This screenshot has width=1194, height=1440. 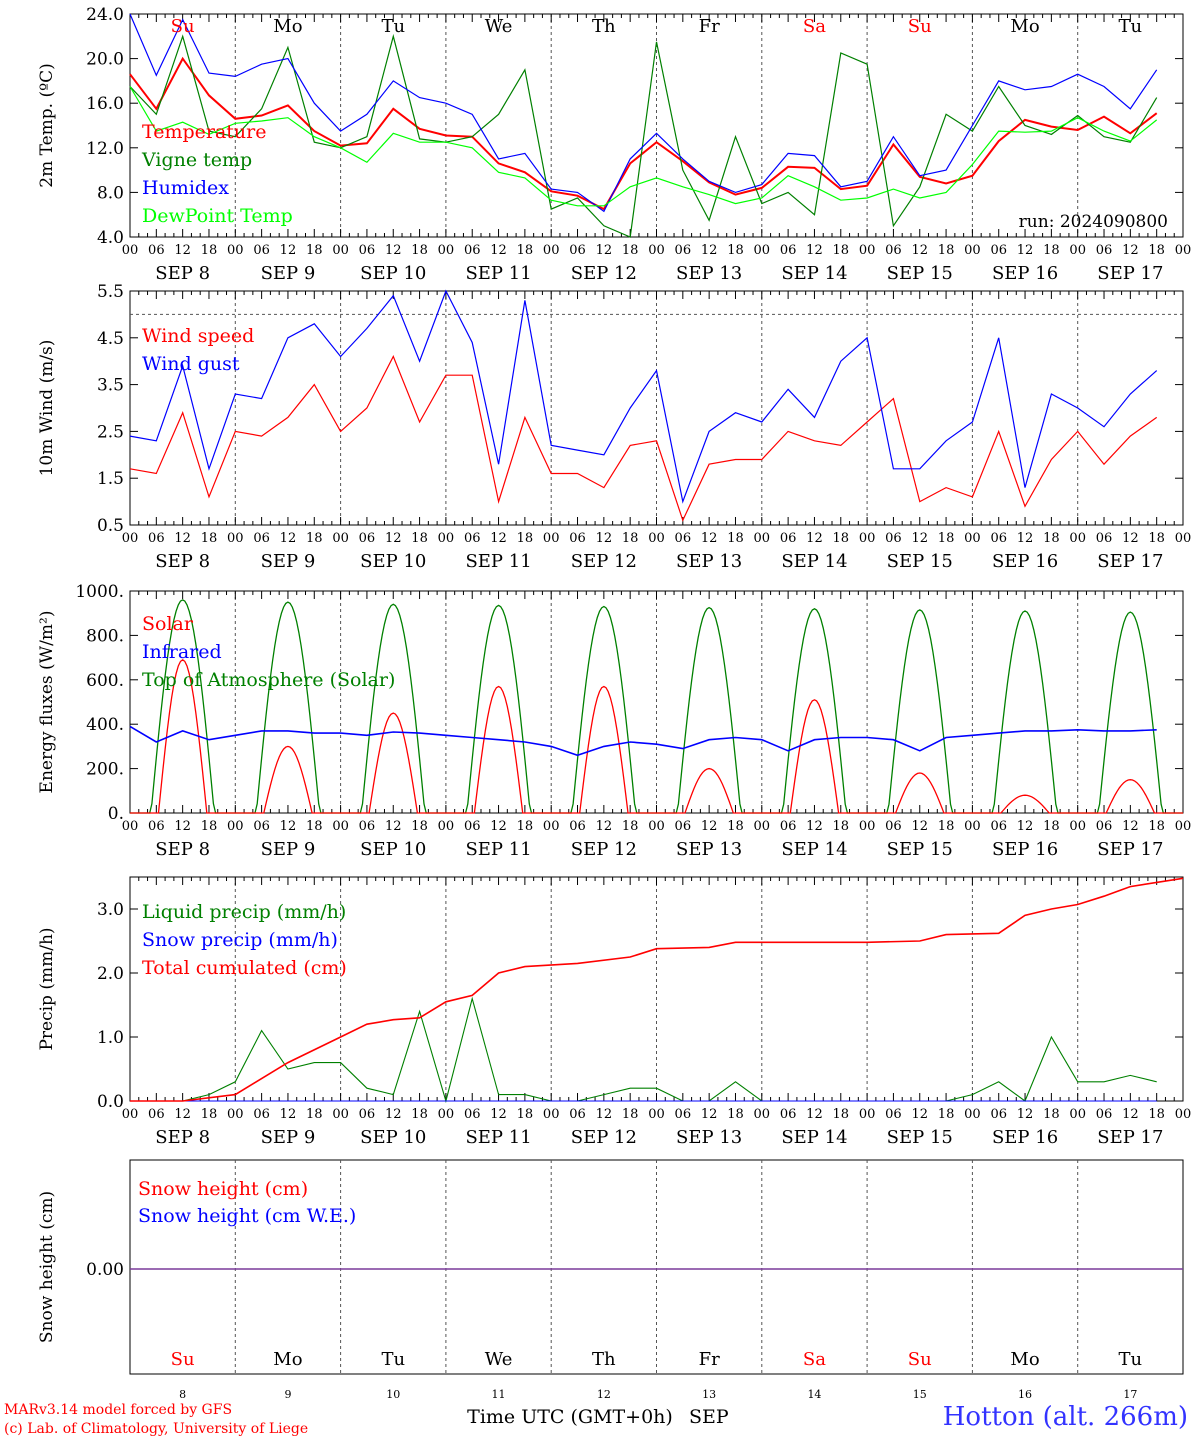 What do you see at coordinates (110, 479) in the screenshot?
I see `y-tick-label: 1.5` at bounding box center [110, 479].